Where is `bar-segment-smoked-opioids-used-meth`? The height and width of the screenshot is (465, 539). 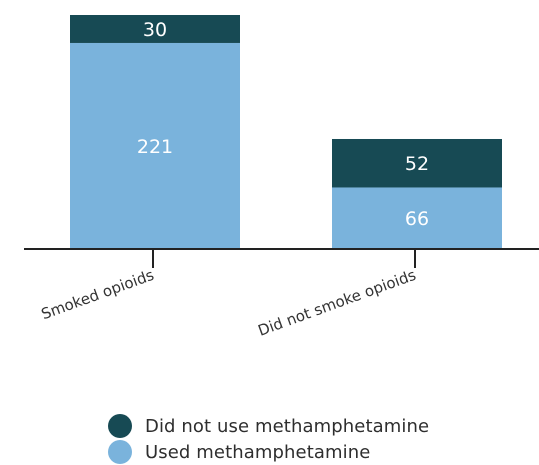
bar-segment-smoked-opioids-used-meth is located at coordinates (155, 146).